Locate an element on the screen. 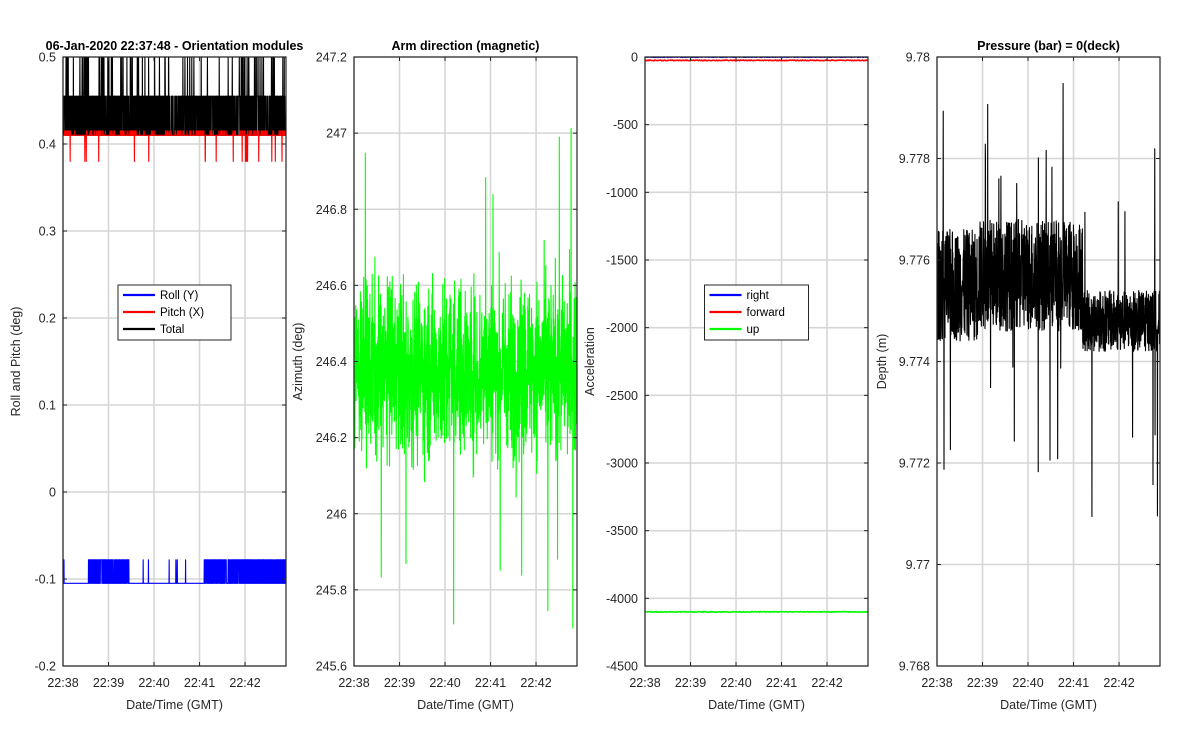 This screenshot has height=750, width=1200. legend-label: Roll (Y) is located at coordinates (179, 296).